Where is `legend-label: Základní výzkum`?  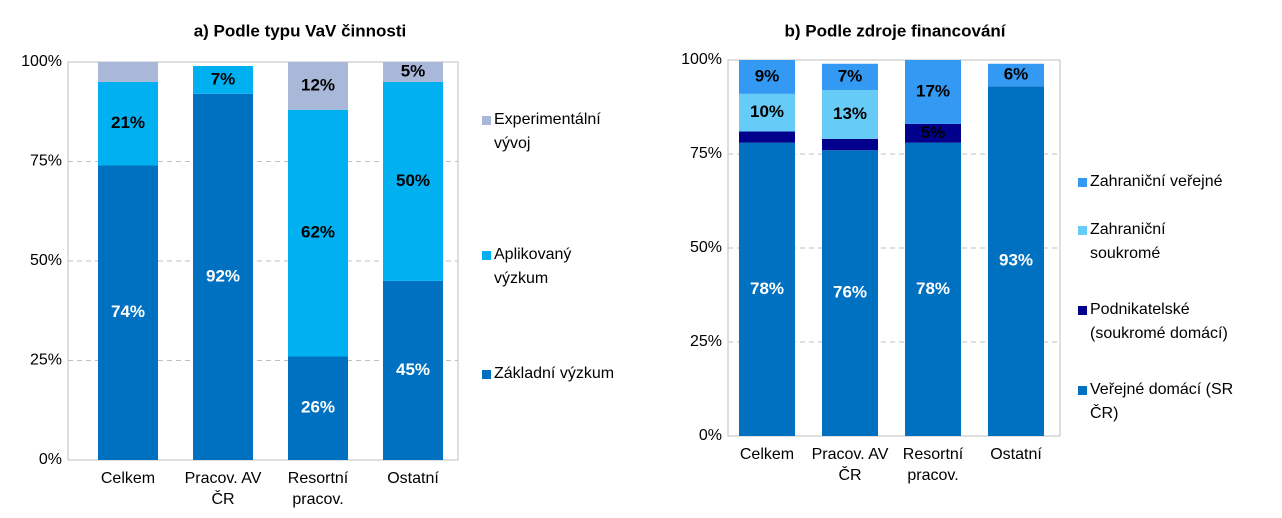
legend-label: Základní výzkum is located at coordinates (554, 373).